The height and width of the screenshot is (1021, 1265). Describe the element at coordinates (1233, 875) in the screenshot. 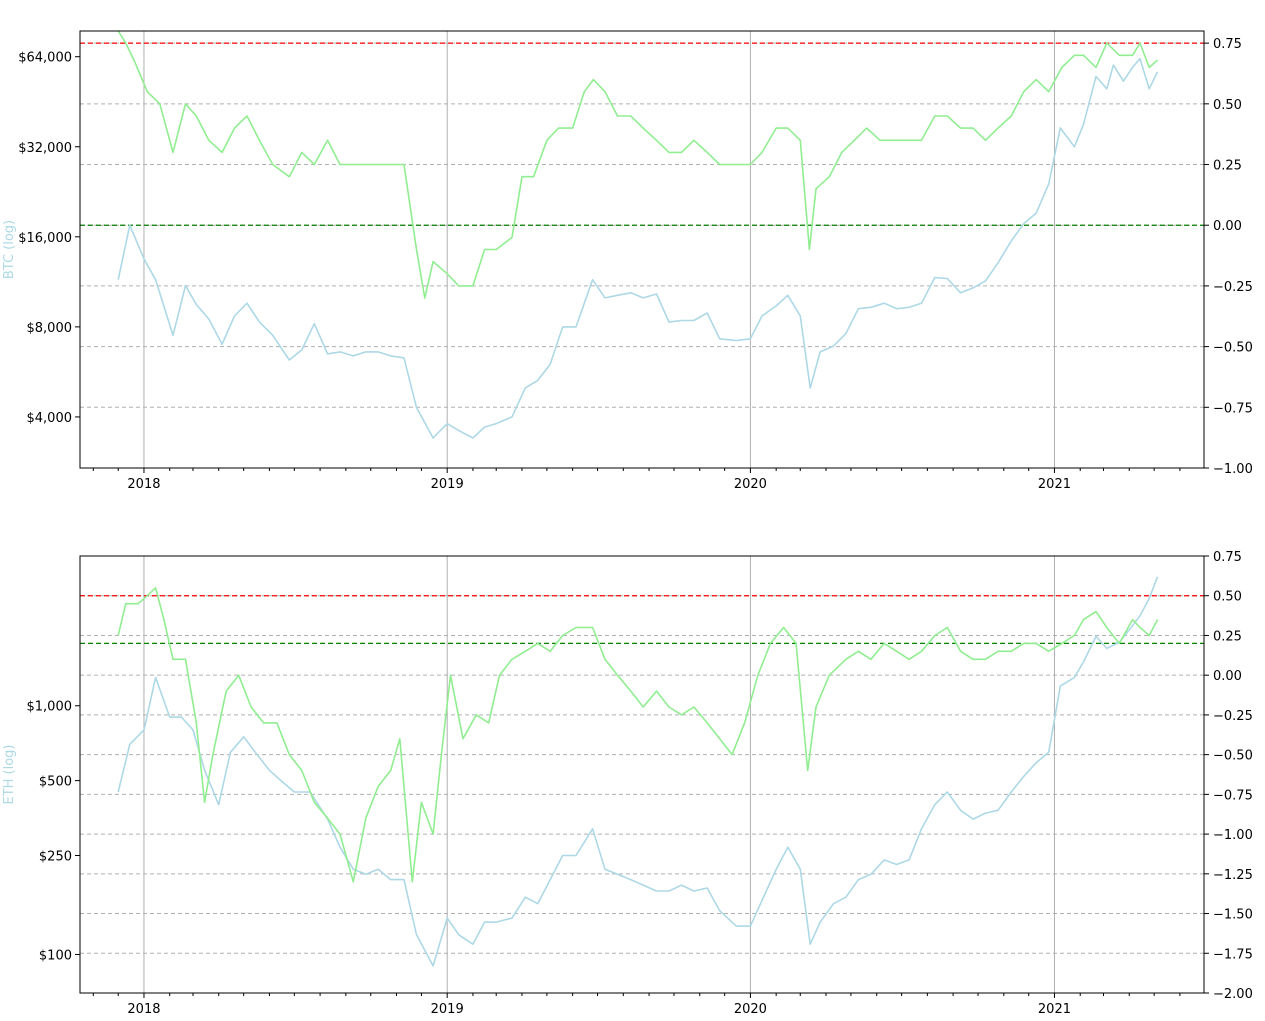

I see `y2-tick-label: −1.25` at that location.